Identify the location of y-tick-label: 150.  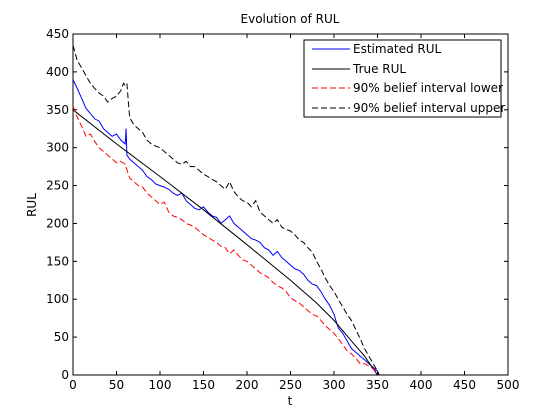
(57, 261).